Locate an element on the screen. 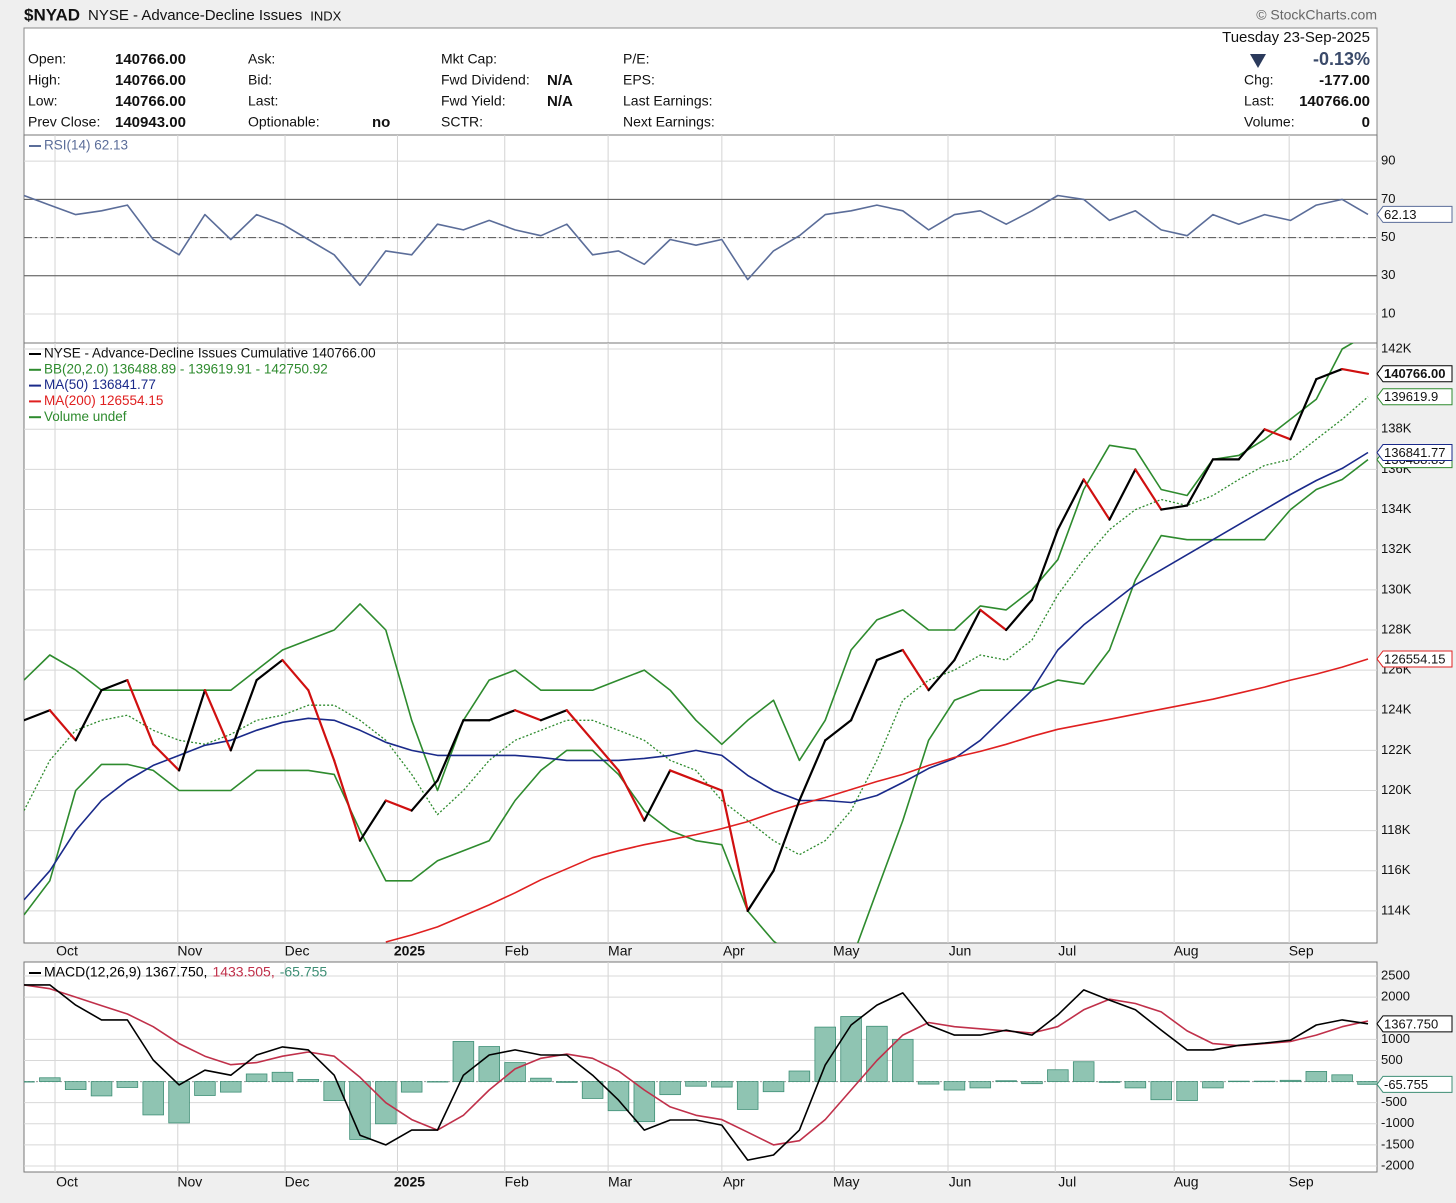 Image resolution: width=1456 pixels, height=1203 pixels. y-tick-label: 114K is located at coordinates (1396, 909).